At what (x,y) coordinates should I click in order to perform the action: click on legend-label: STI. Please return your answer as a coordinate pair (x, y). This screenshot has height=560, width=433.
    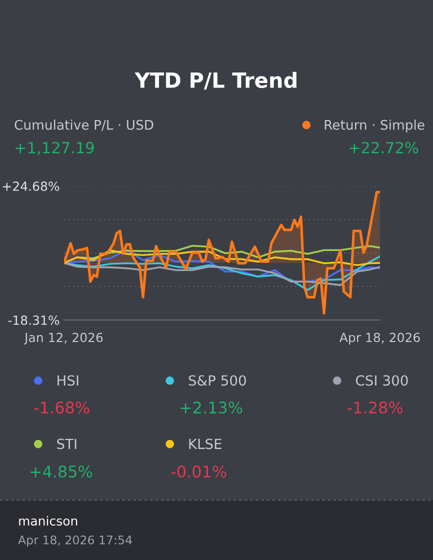
    Looking at the image, I should click on (66, 444).